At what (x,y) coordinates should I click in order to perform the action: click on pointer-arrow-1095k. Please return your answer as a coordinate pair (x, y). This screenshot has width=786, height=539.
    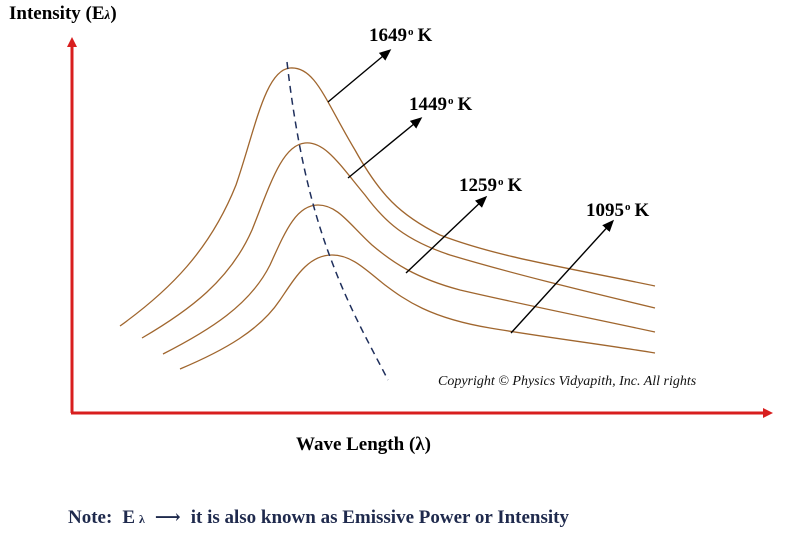
    Looking at the image, I should click on (562, 276).